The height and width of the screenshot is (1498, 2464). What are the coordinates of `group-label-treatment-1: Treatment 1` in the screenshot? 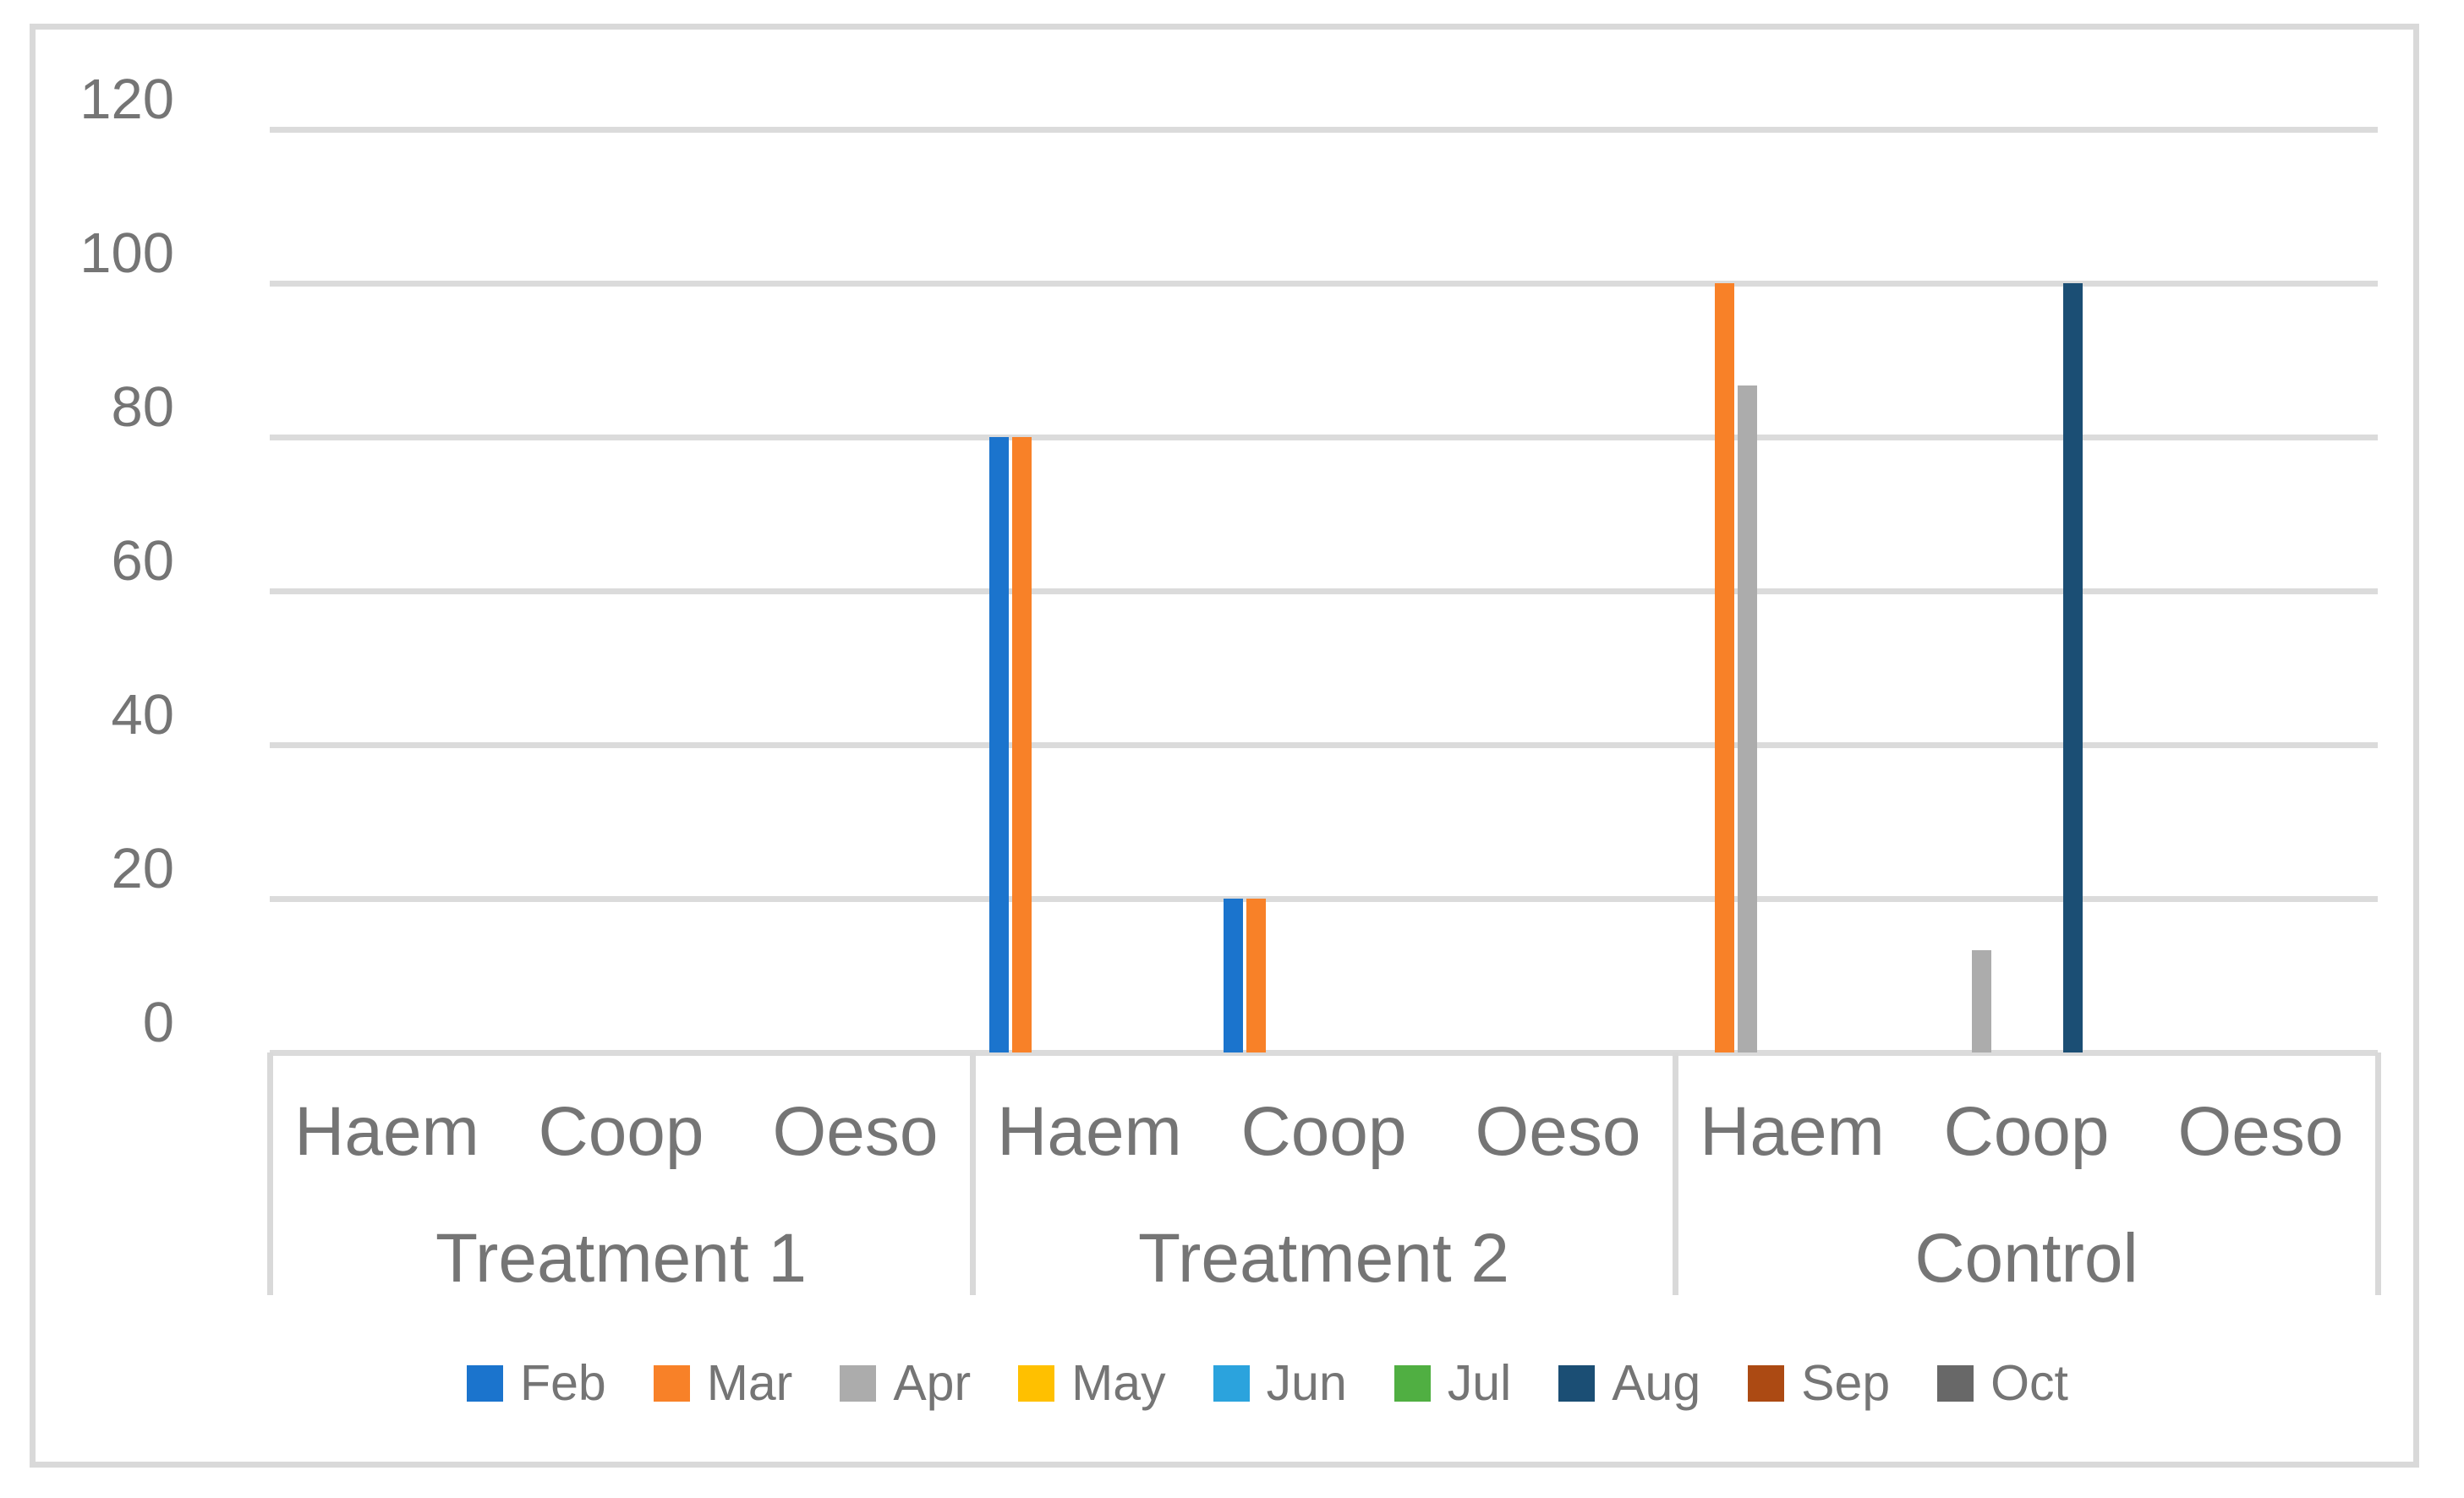 It's located at (621, 1258).